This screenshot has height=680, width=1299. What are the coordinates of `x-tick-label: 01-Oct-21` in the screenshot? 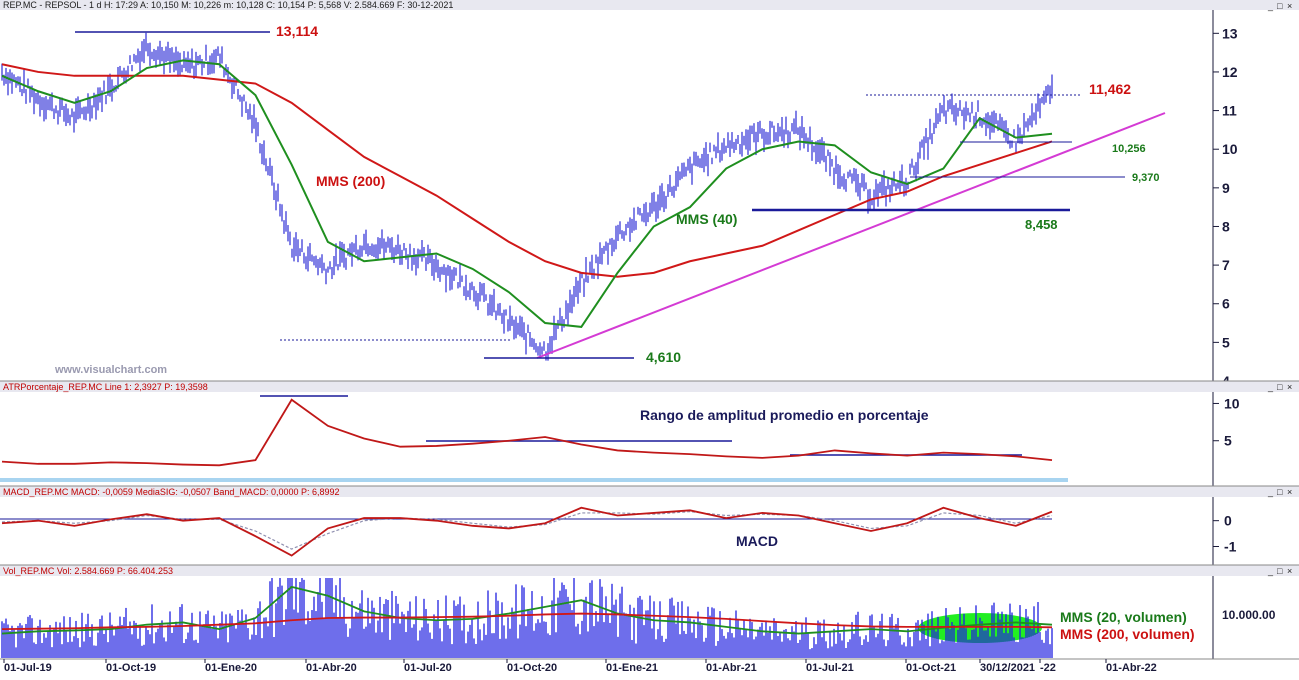 It's located at (931, 668).